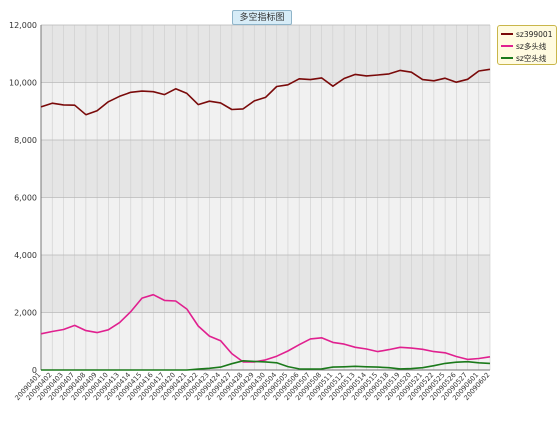 This screenshot has height=431, width=560. What do you see at coordinates (531, 46) in the screenshot?
I see `legend-label: sz多头线` at bounding box center [531, 46].